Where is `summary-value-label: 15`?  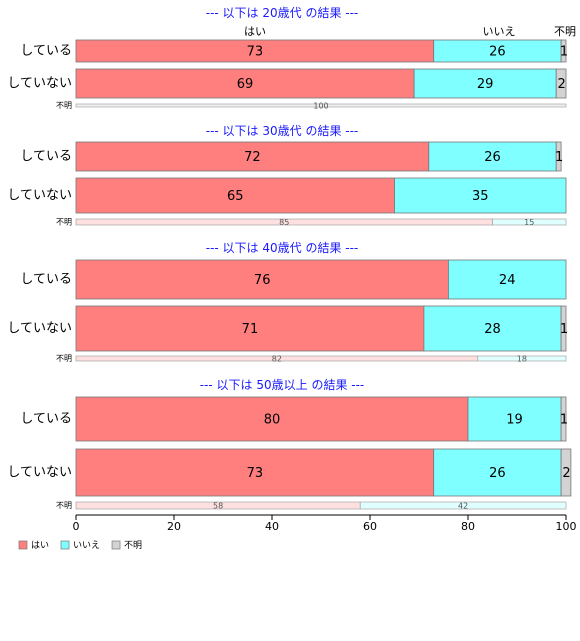
summary-value-label: 15 is located at coordinates (529, 222).